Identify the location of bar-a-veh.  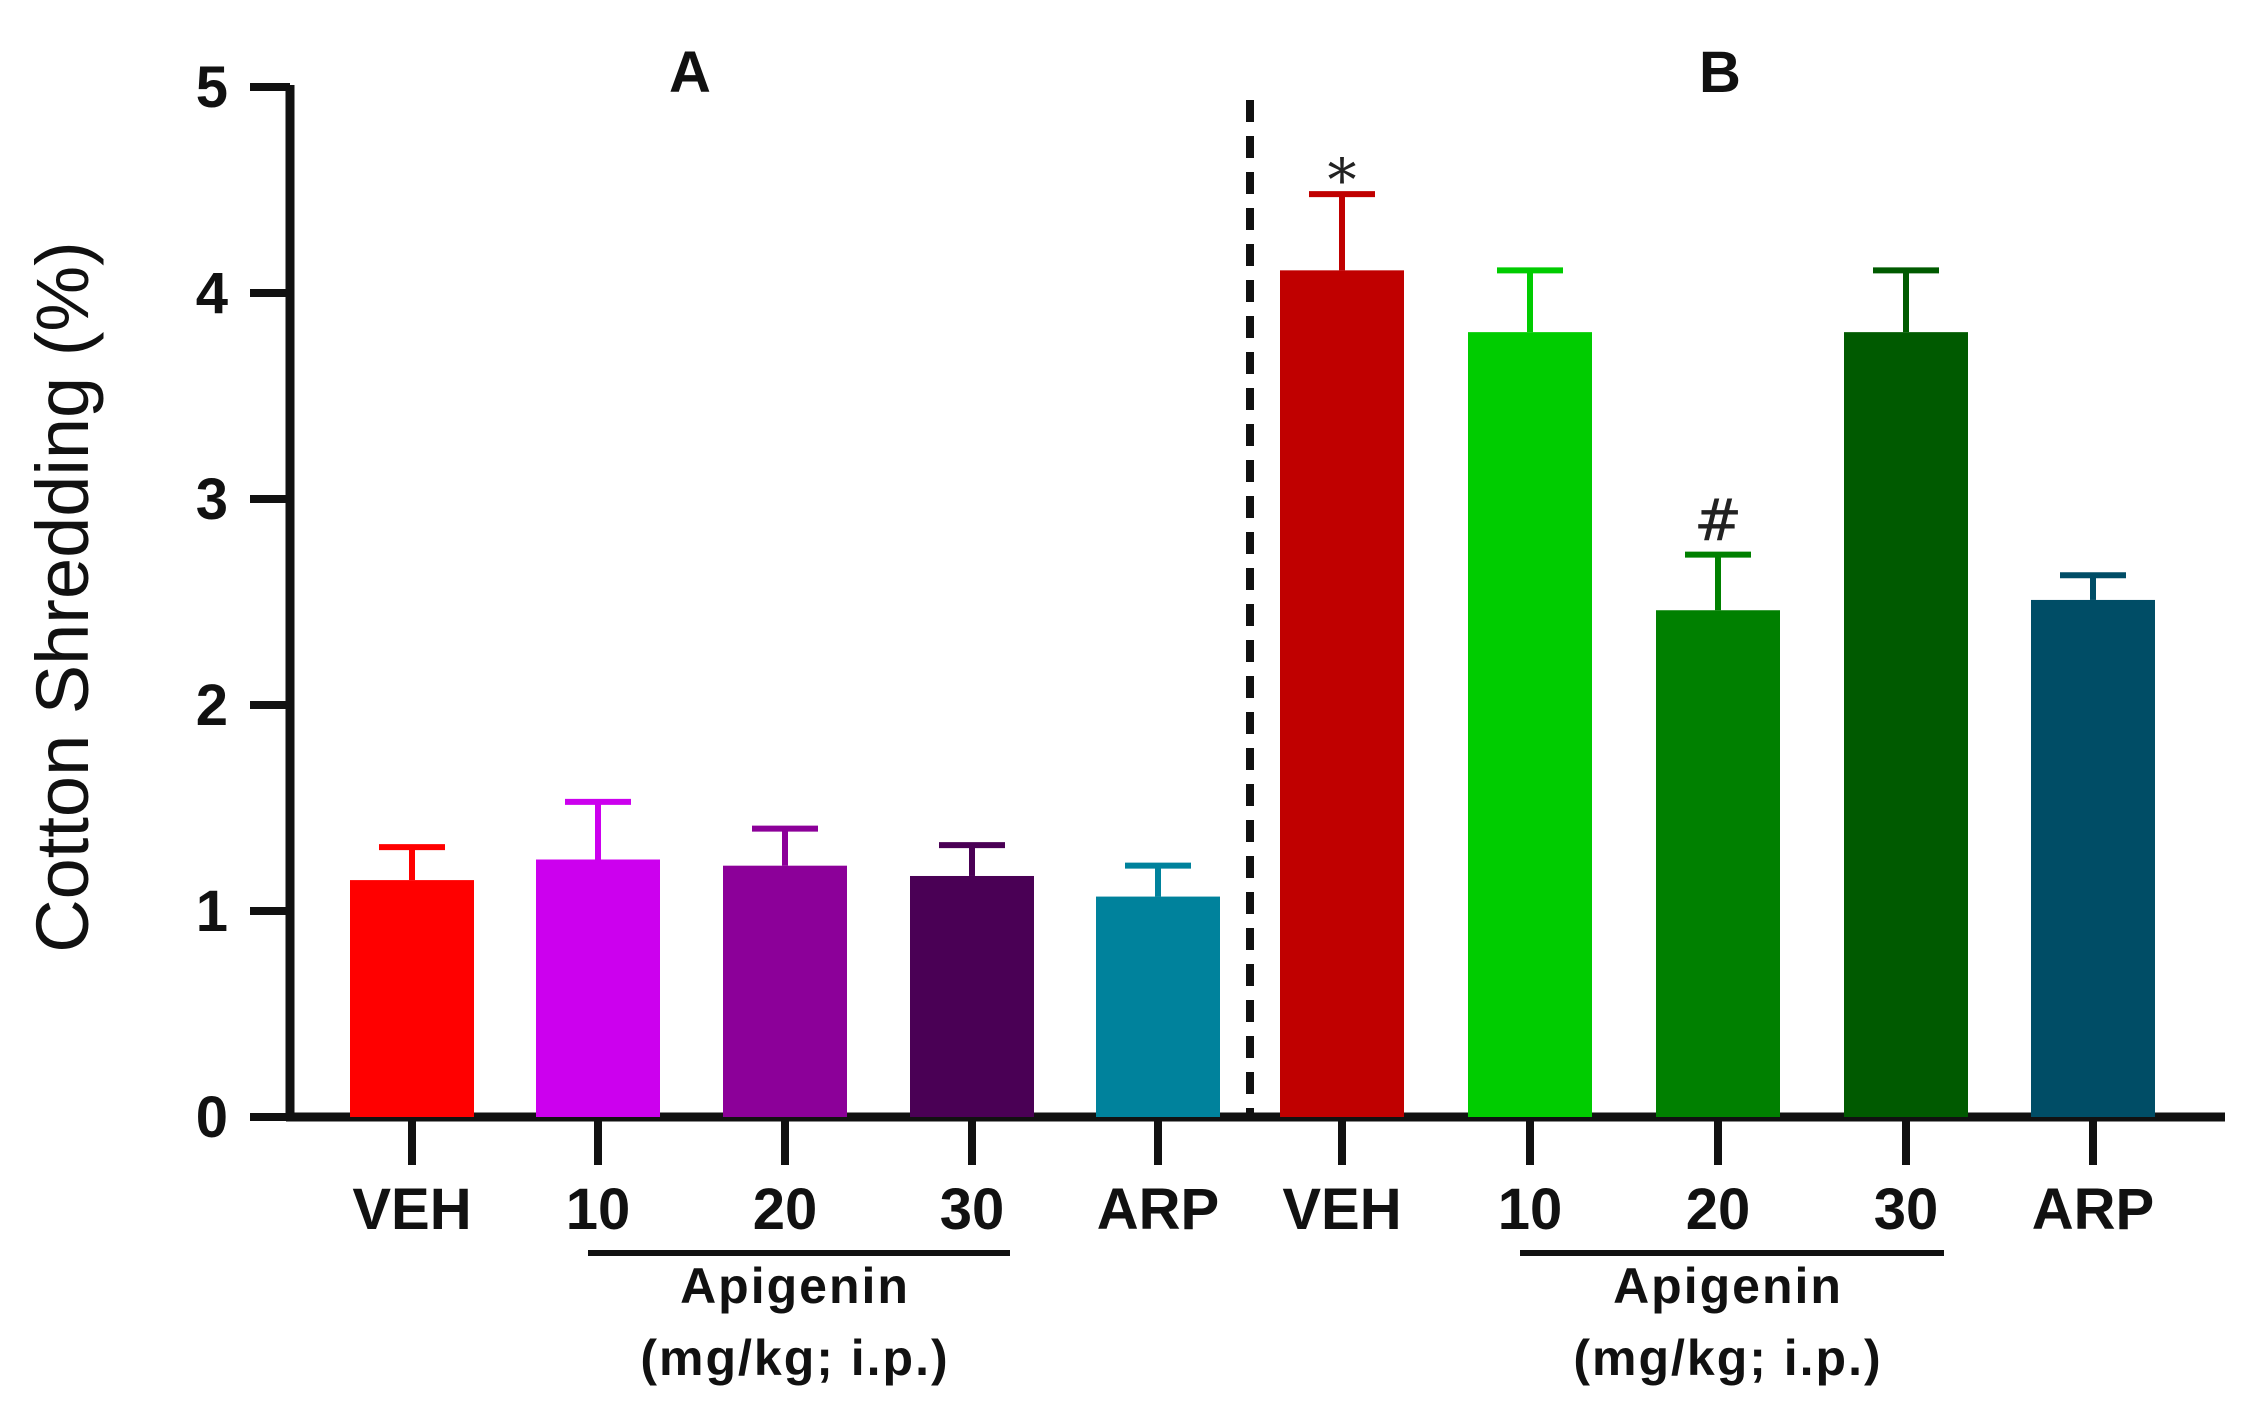
(412, 998).